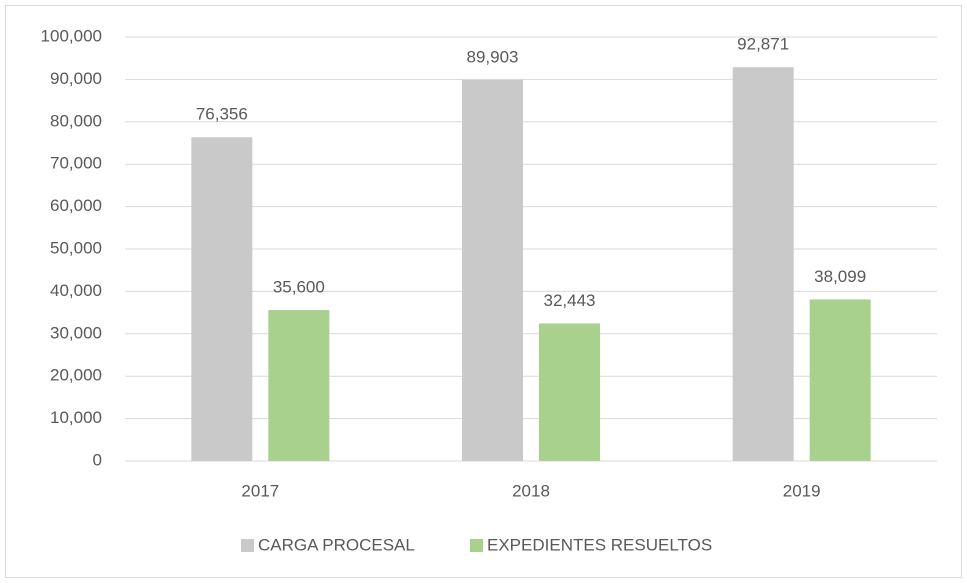 Image resolution: width=967 pixels, height=583 pixels. What do you see at coordinates (336, 544) in the screenshot?
I see `legend-label: CARGA PROCESAL` at bounding box center [336, 544].